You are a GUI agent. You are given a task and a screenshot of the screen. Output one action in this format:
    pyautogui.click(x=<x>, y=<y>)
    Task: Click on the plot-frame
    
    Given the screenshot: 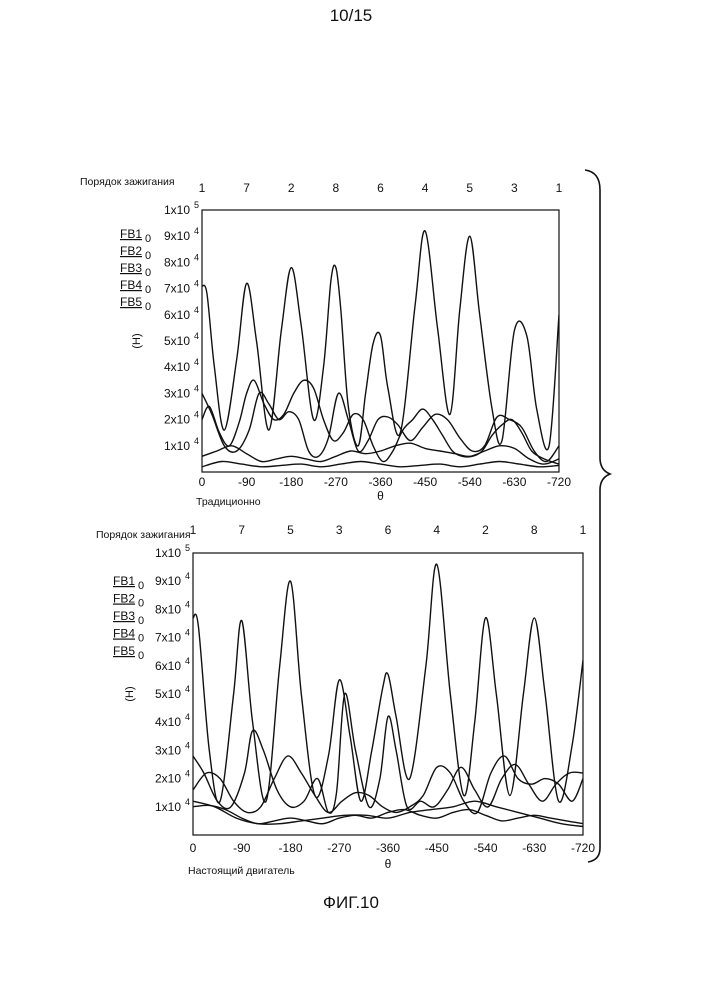 What is the action you would take?
    pyautogui.click(x=380, y=341)
    